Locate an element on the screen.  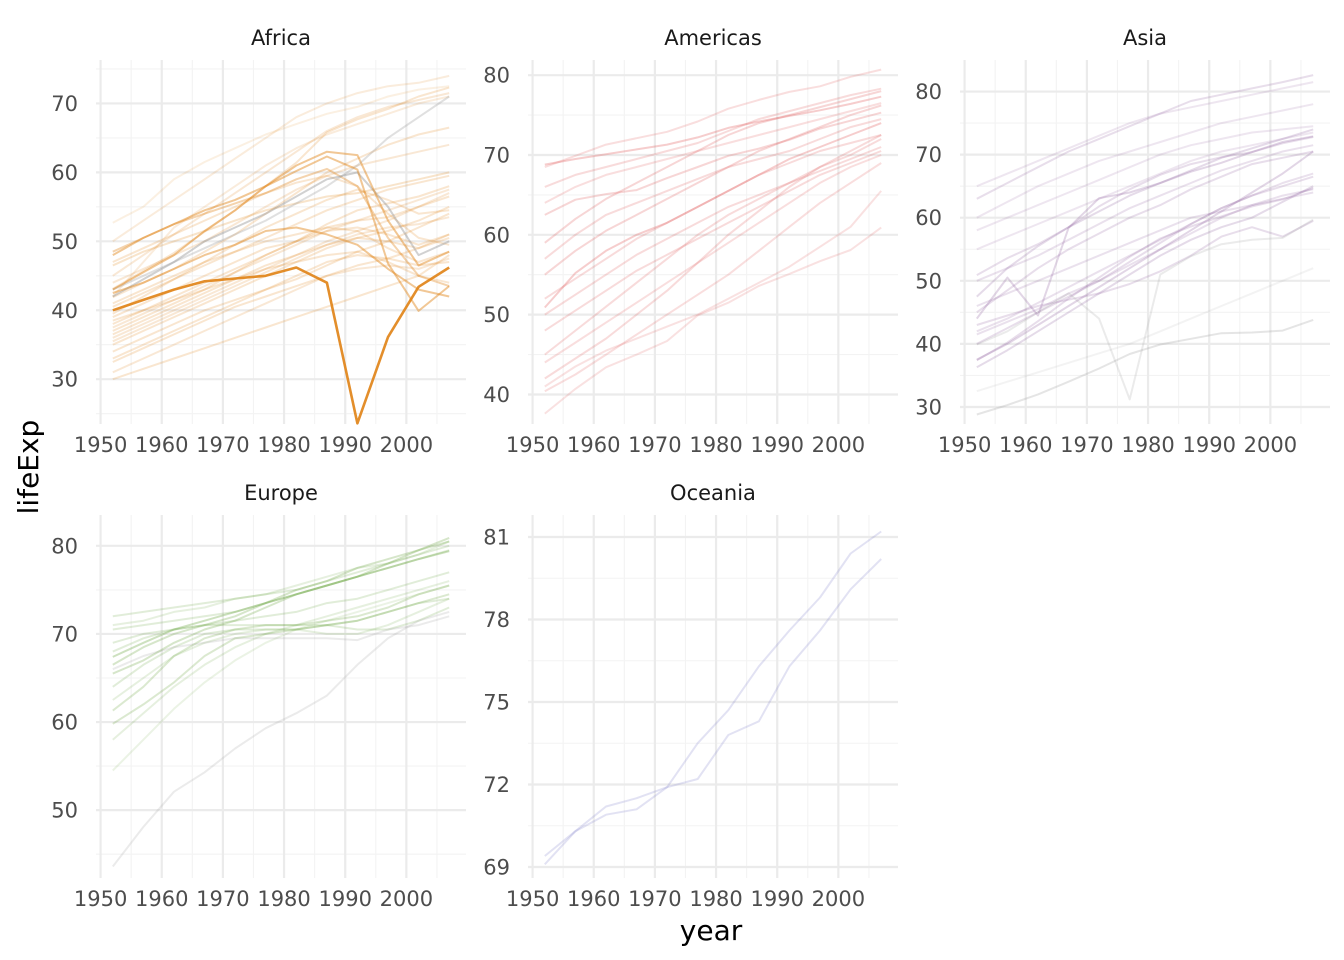
series-line-oceania is located at coordinates (713, 707).